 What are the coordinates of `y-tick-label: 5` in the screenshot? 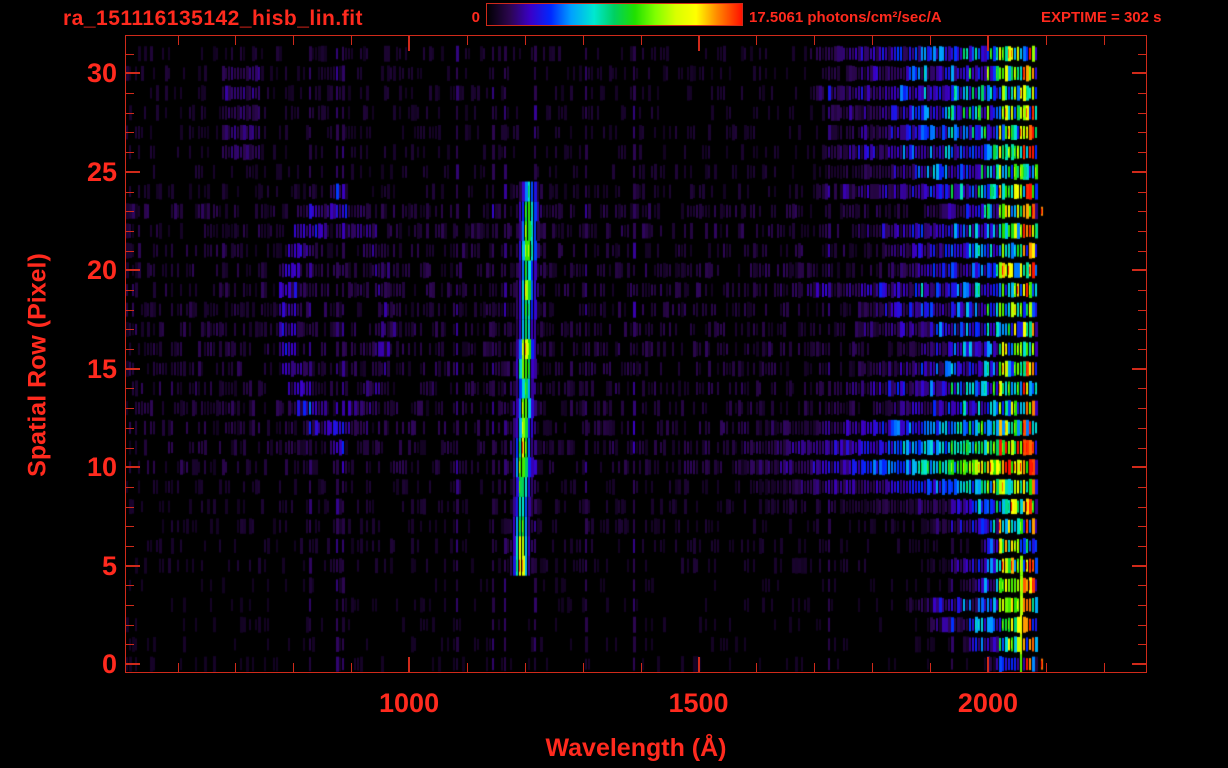 It's located at (109, 565).